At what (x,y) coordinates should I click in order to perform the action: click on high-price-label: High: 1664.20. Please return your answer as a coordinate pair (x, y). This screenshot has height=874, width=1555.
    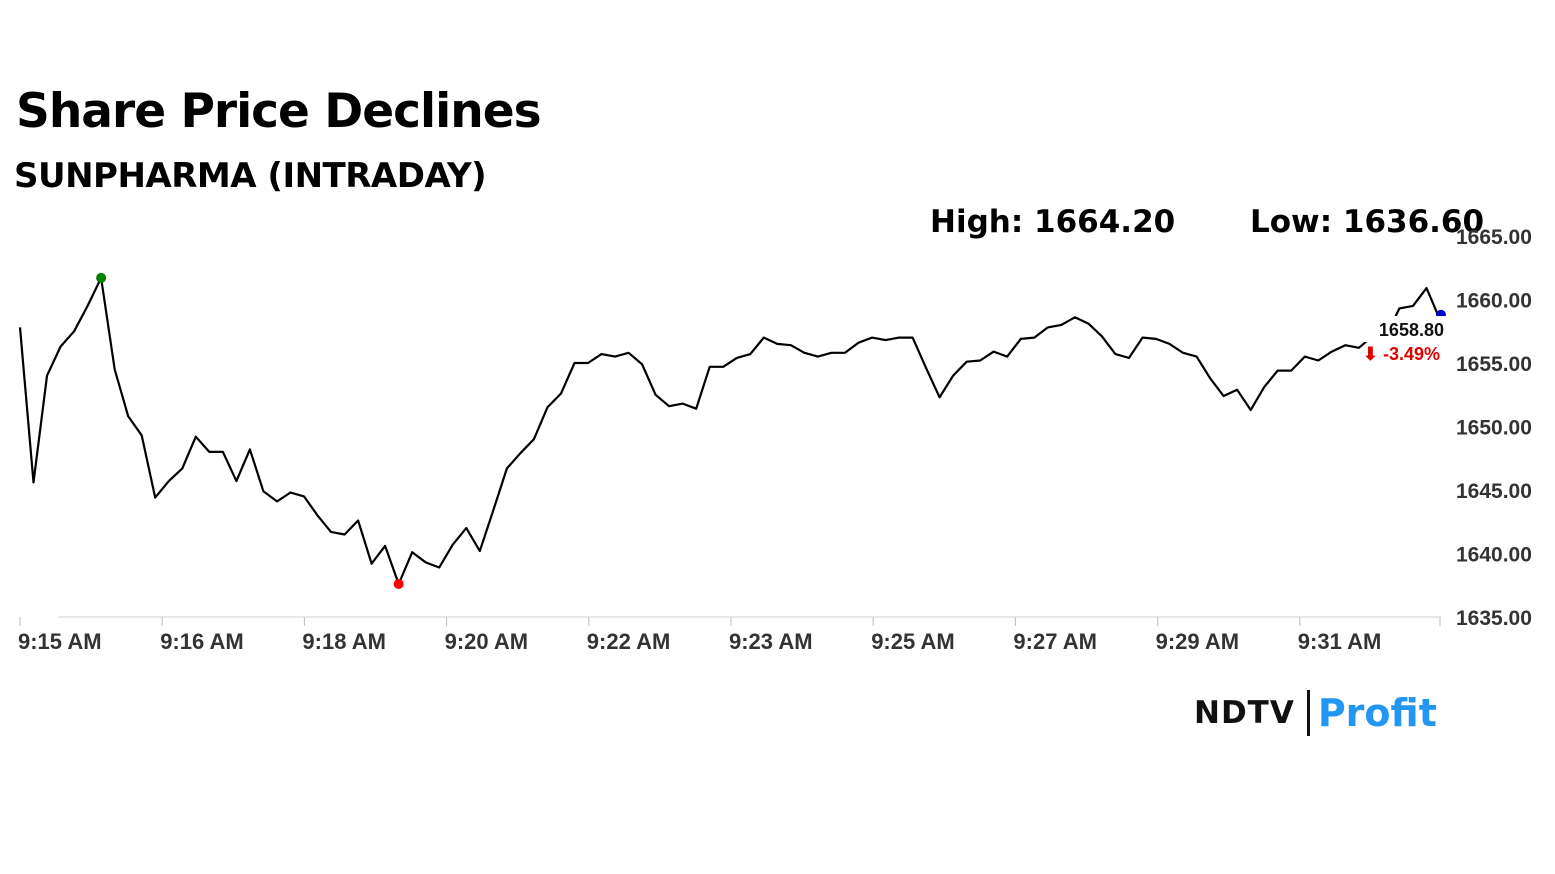
    Looking at the image, I should click on (1053, 222).